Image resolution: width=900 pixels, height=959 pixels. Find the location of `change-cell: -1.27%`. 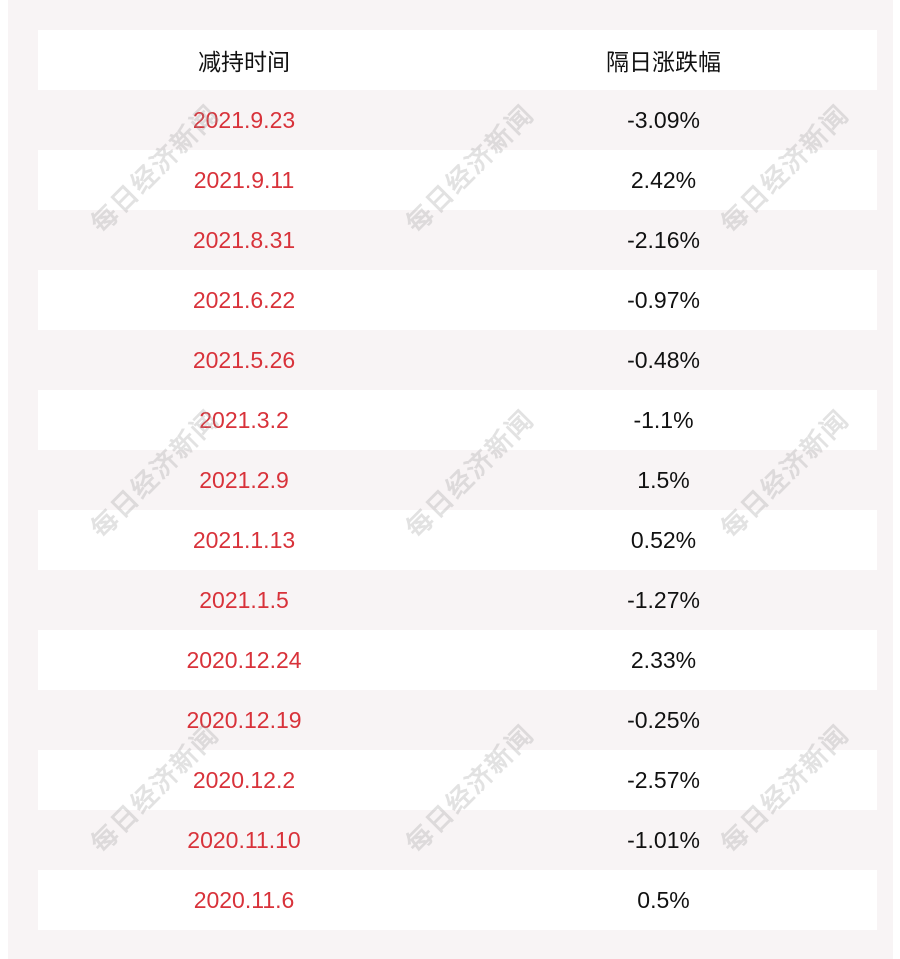

change-cell: -1.27% is located at coordinates (663, 599).